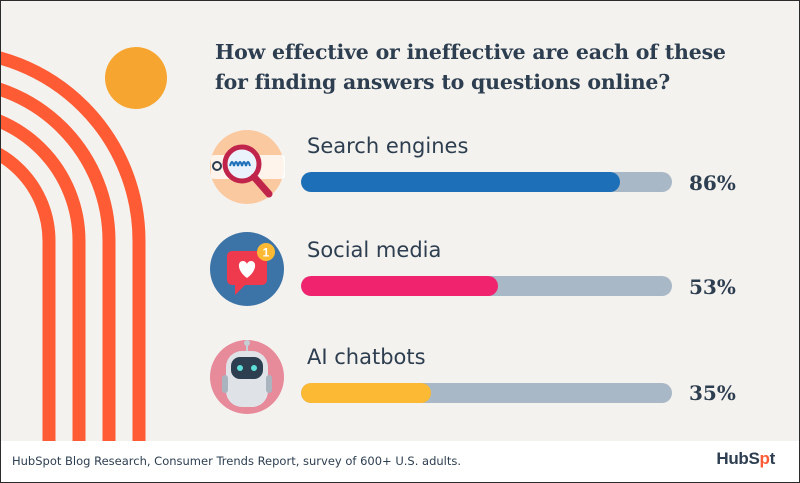 The image size is (800, 483). Describe the element at coordinates (136, 78) in the screenshot. I see `sun-circle` at that location.